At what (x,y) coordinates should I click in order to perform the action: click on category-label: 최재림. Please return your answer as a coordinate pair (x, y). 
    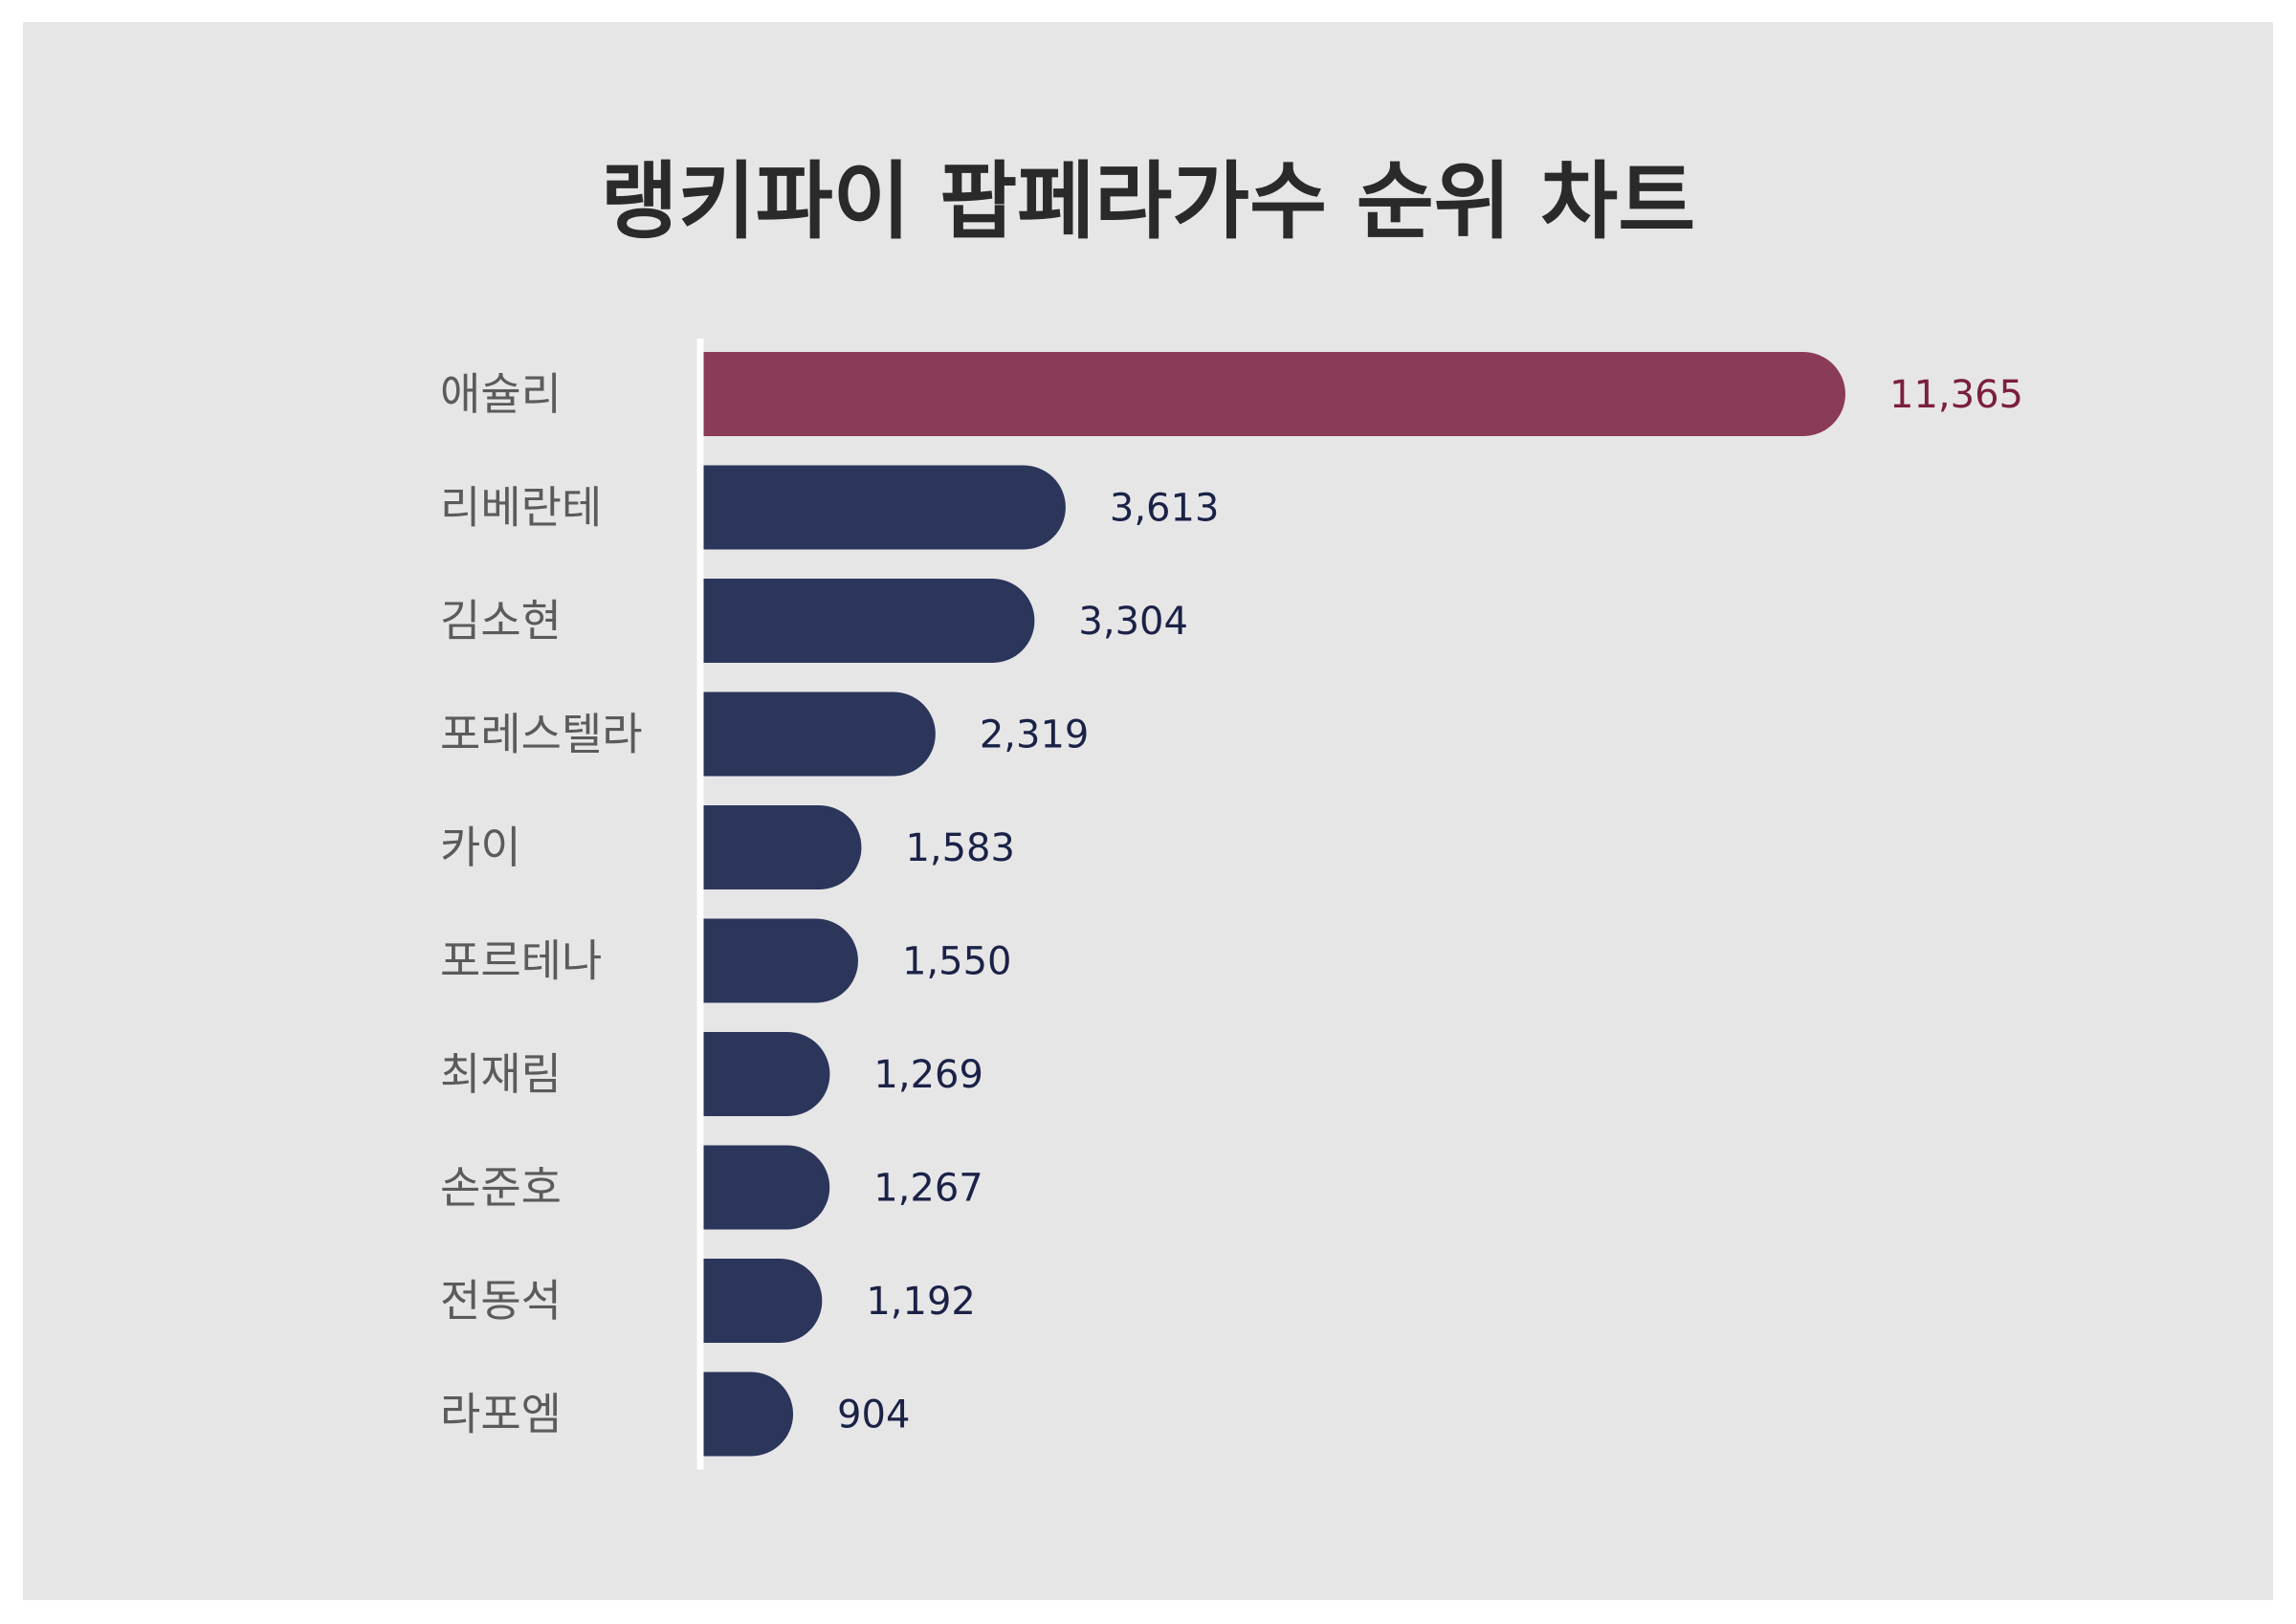
    Looking at the image, I should click on (501, 1074).